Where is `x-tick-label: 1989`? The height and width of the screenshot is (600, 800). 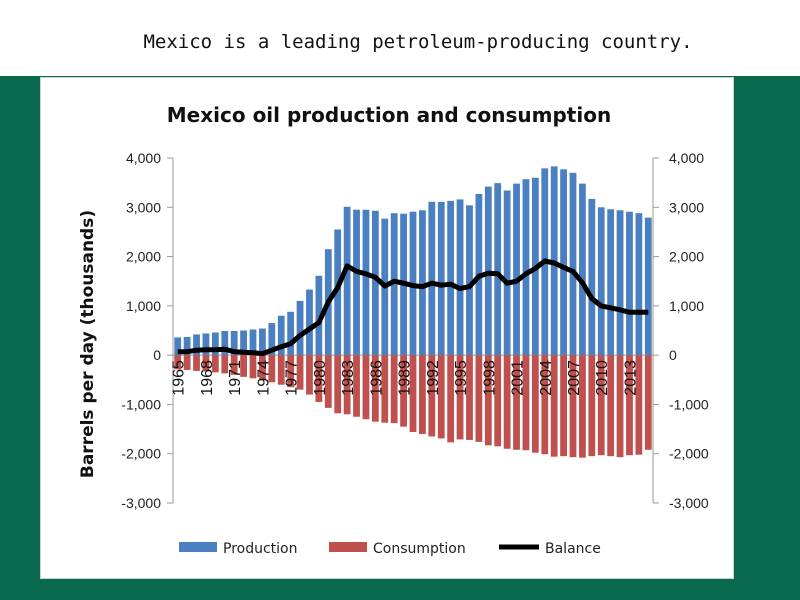 x-tick-label: 1989 is located at coordinates (405, 378).